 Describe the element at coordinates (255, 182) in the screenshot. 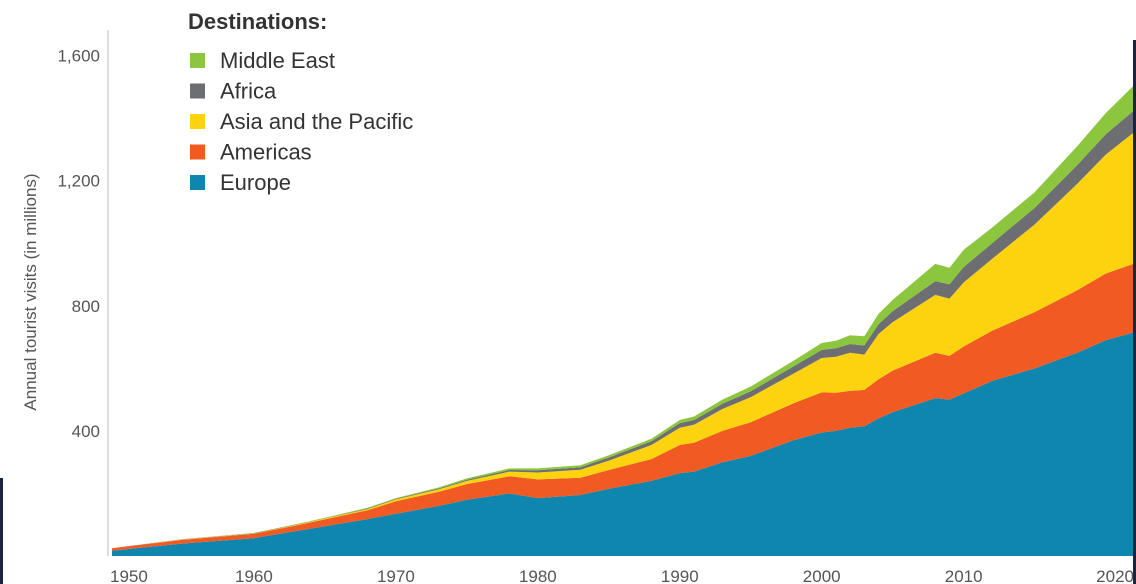

I see `legend-label: Europe` at that location.